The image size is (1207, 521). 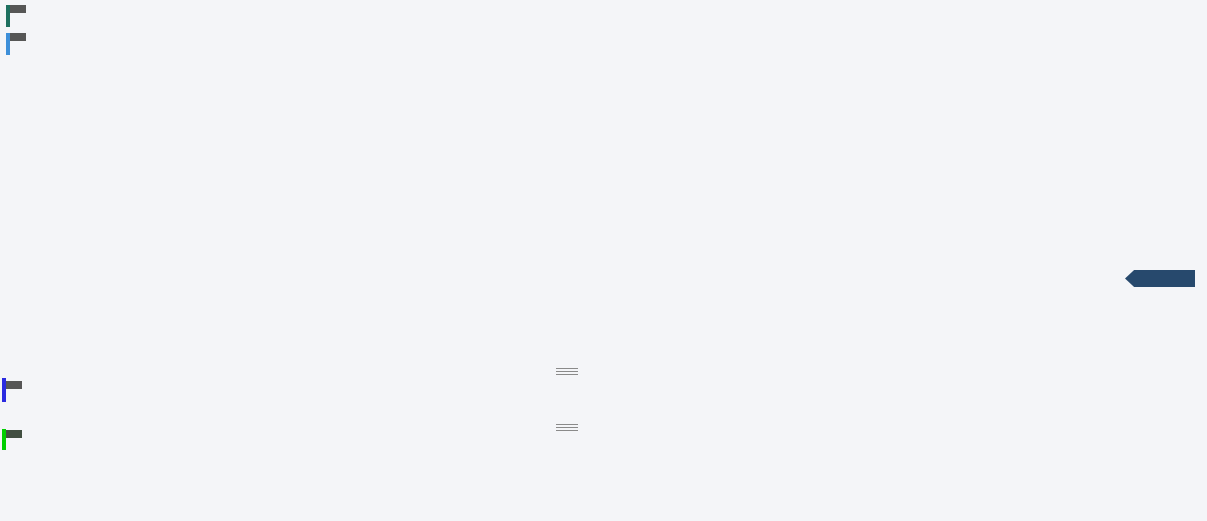 What do you see at coordinates (14, 385) in the screenshot?
I see `macd-indicator-label` at bounding box center [14, 385].